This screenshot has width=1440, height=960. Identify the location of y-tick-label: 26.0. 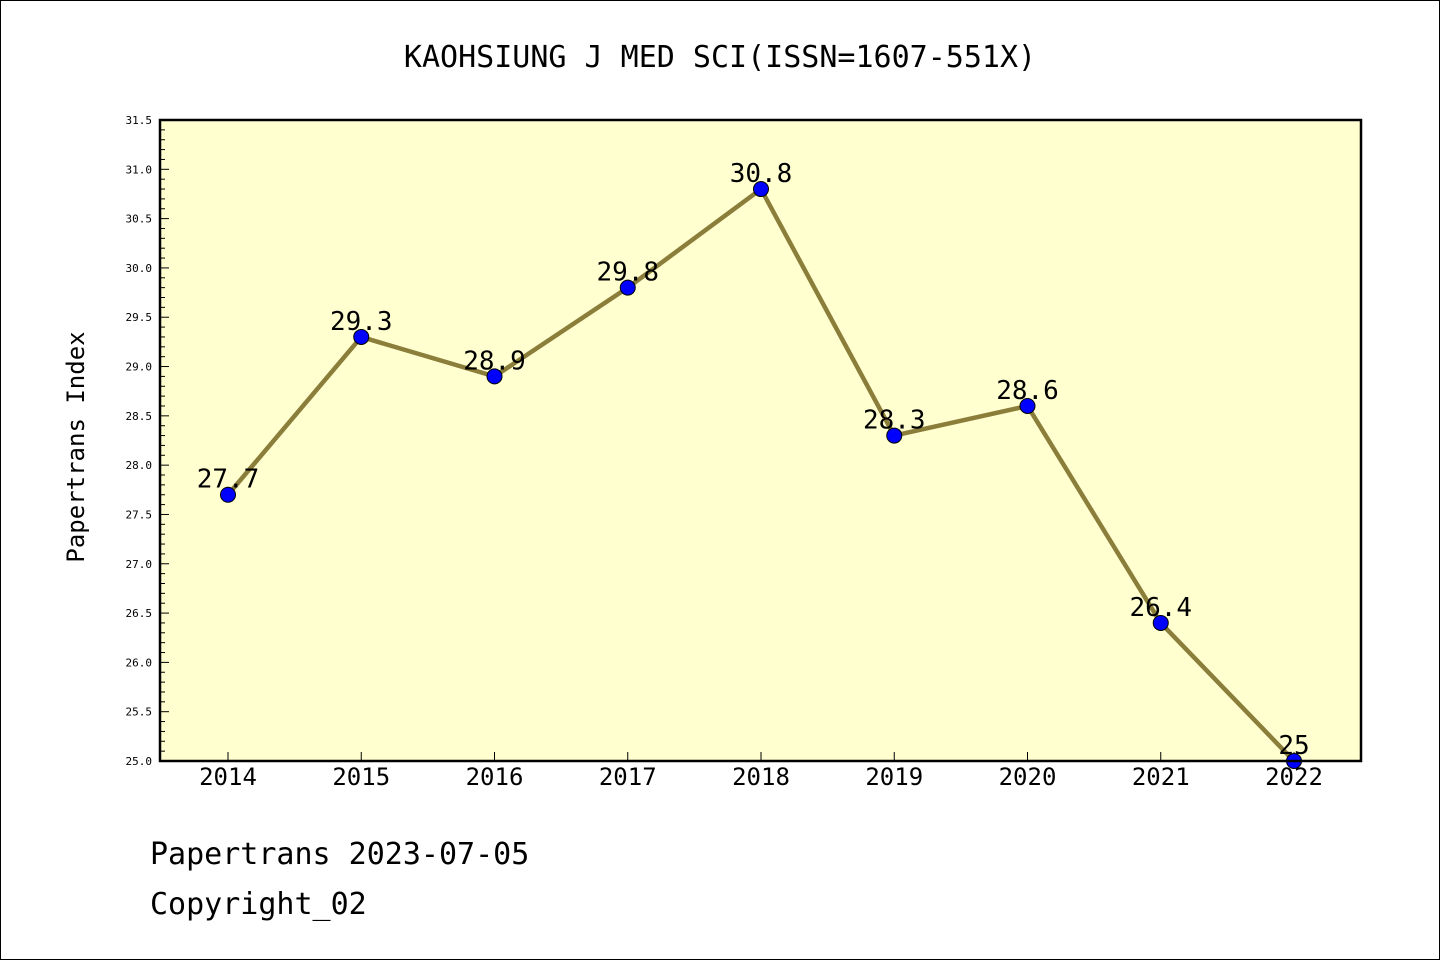
(139, 662).